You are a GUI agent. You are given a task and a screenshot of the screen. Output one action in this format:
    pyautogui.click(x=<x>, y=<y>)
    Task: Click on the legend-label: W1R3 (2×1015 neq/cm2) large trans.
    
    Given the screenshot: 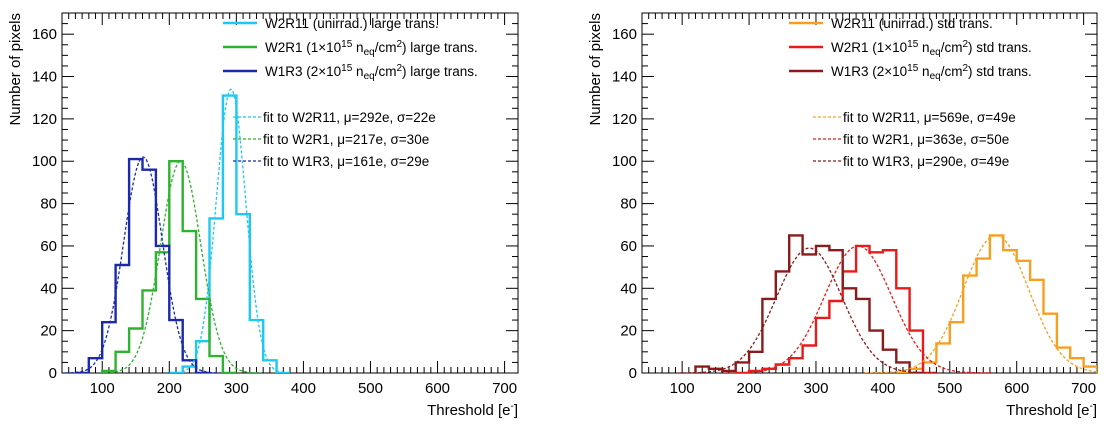 What is the action you would take?
    pyautogui.click(x=371, y=72)
    